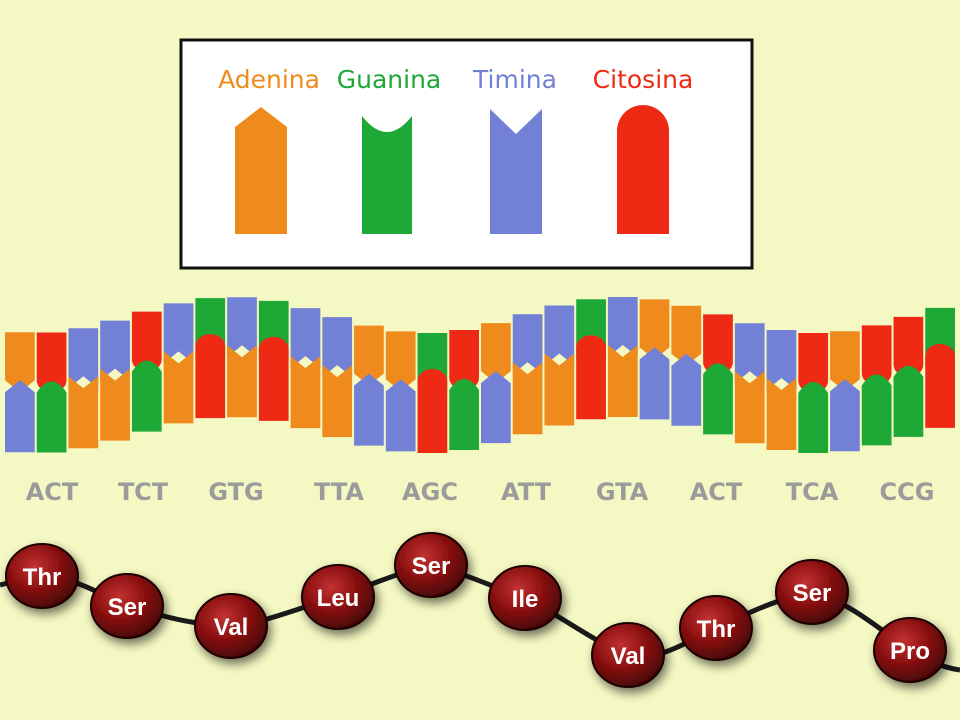 The width and height of the screenshot is (960, 720). Describe the element at coordinates (812, 492) in the screenshot. I see `codon-label: TCA` at that location.